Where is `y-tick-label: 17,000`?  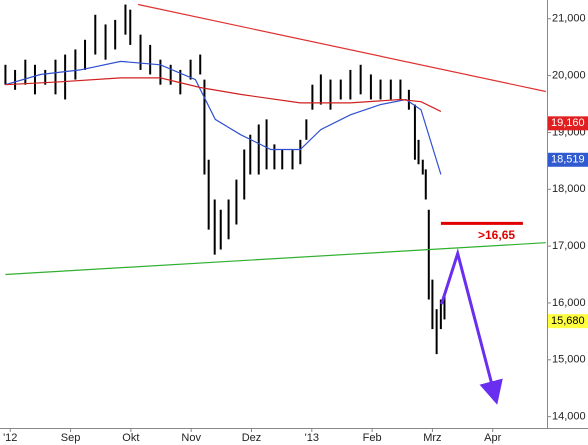
y-tick-label: 17,000 is located at coordinates (569, 246).